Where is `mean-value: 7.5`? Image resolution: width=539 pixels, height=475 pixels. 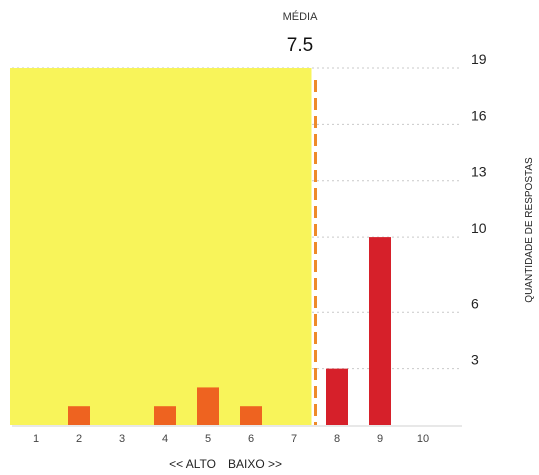 mean-value: 7.5 is located at coordinates (300, 45).